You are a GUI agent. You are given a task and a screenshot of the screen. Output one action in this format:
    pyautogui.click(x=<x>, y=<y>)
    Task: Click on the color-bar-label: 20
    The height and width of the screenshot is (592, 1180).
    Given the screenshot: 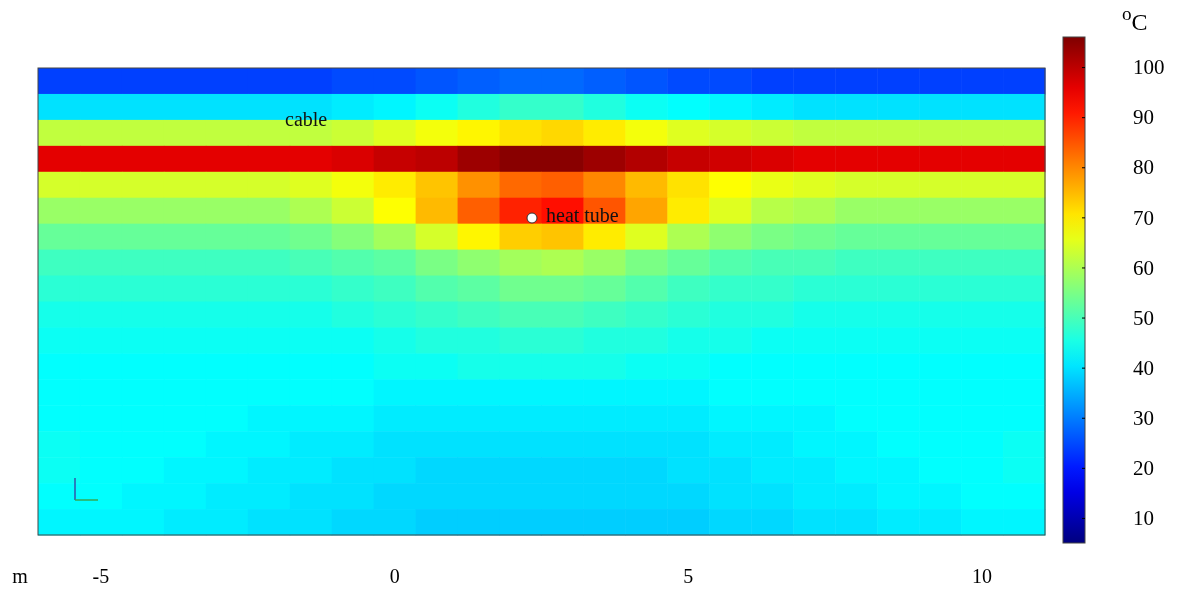 What is the action you would take?
    pyautogui.click(x=1143, y=468)
    